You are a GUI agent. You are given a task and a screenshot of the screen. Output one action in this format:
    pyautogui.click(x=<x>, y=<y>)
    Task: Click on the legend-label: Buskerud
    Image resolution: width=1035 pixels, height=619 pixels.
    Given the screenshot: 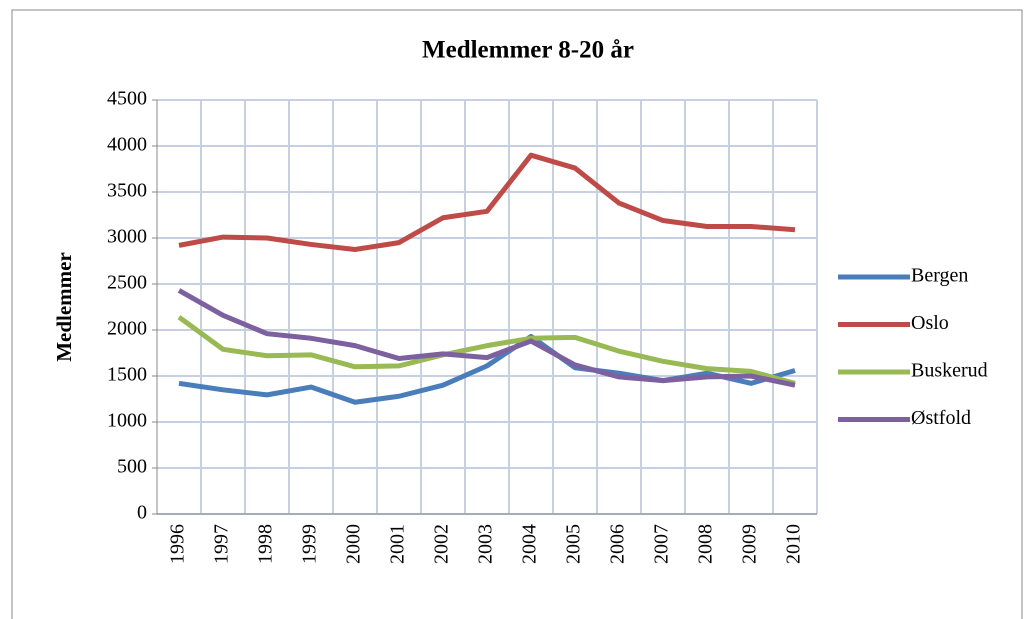 What is the action you would take?
    pyautogui.click(x=949, y=371)
    